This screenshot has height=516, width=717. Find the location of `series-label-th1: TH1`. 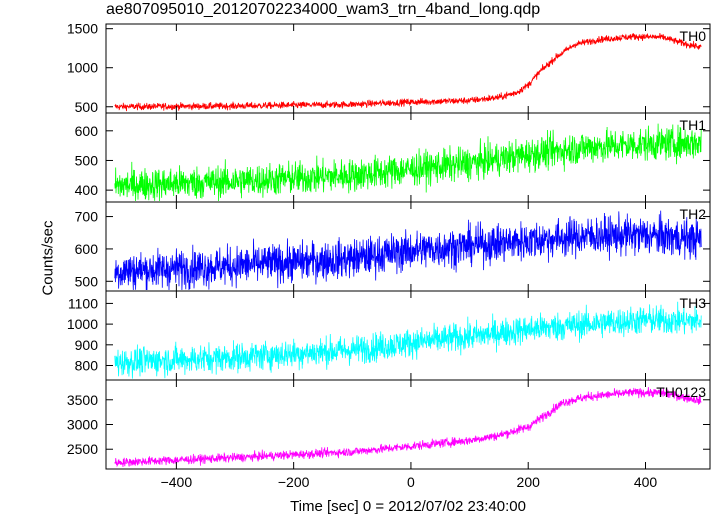

series-label-th1: TH1 is located at coordinates (693, 125).